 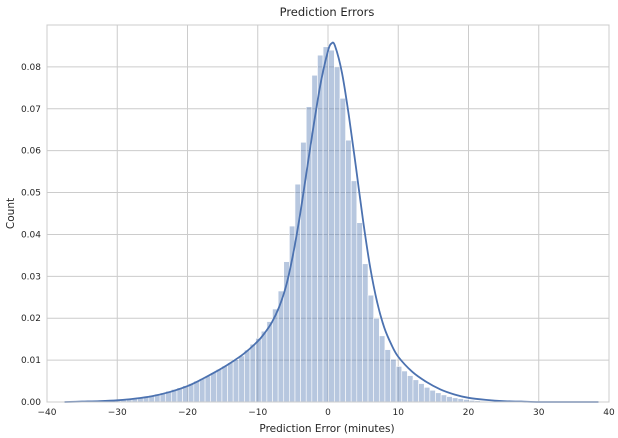 What do you see at coordinates (399, 413) in the screenshot?
I see `x-tick-label: 10` at bounding box center [399, 413].